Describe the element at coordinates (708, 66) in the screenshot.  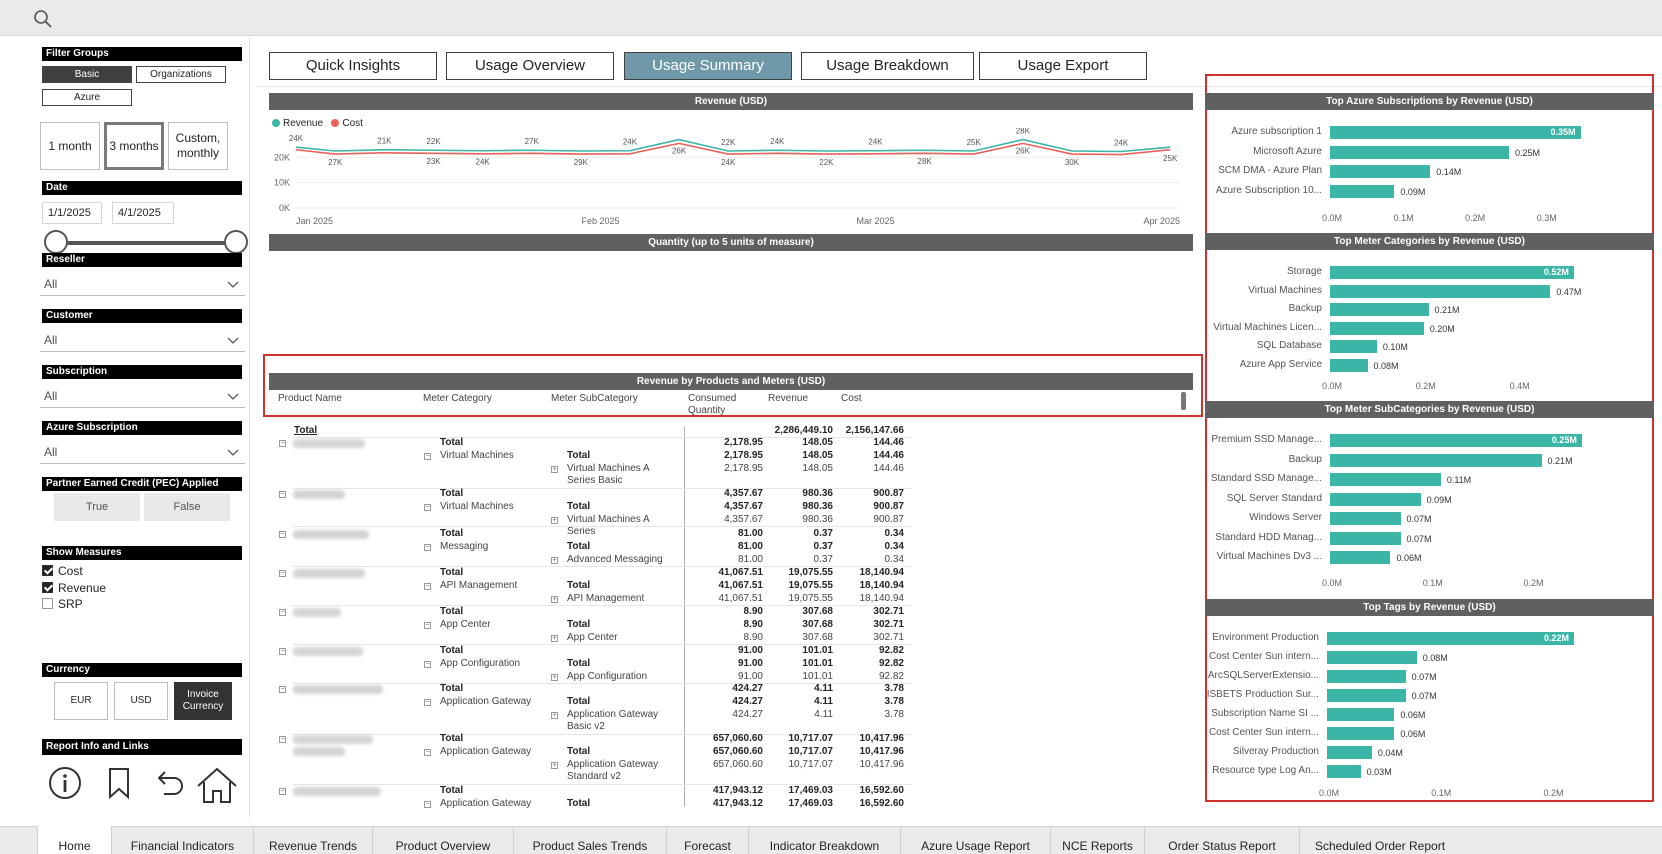
I see `tab-usage-summary: Usage Summary` at that location.